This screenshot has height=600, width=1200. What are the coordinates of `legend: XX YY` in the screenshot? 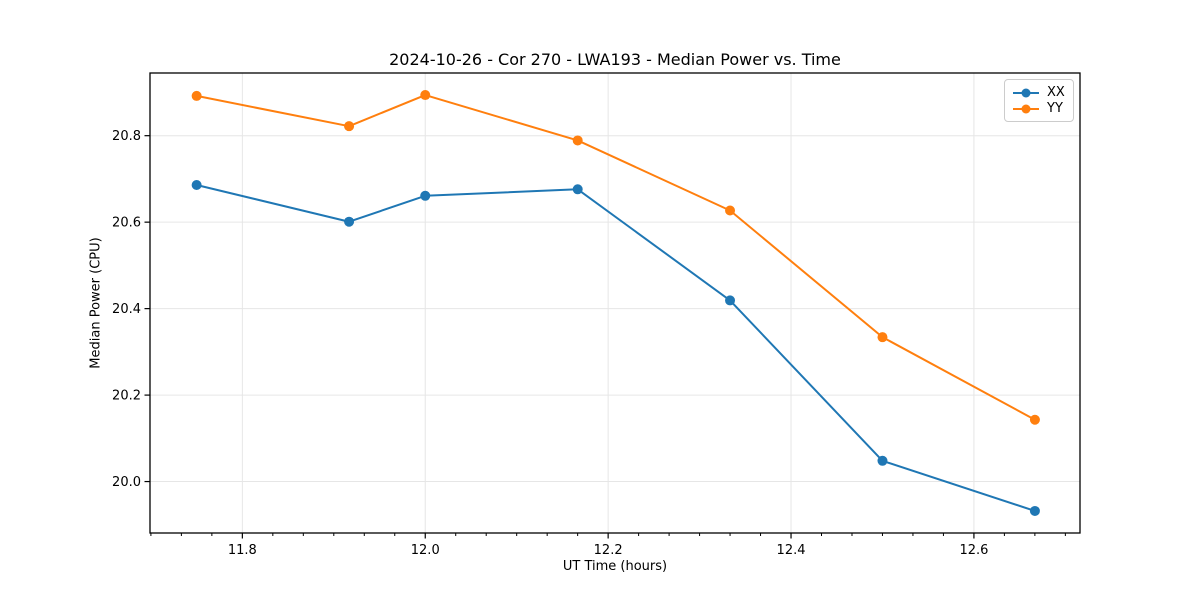 It's located at (1039, 100).